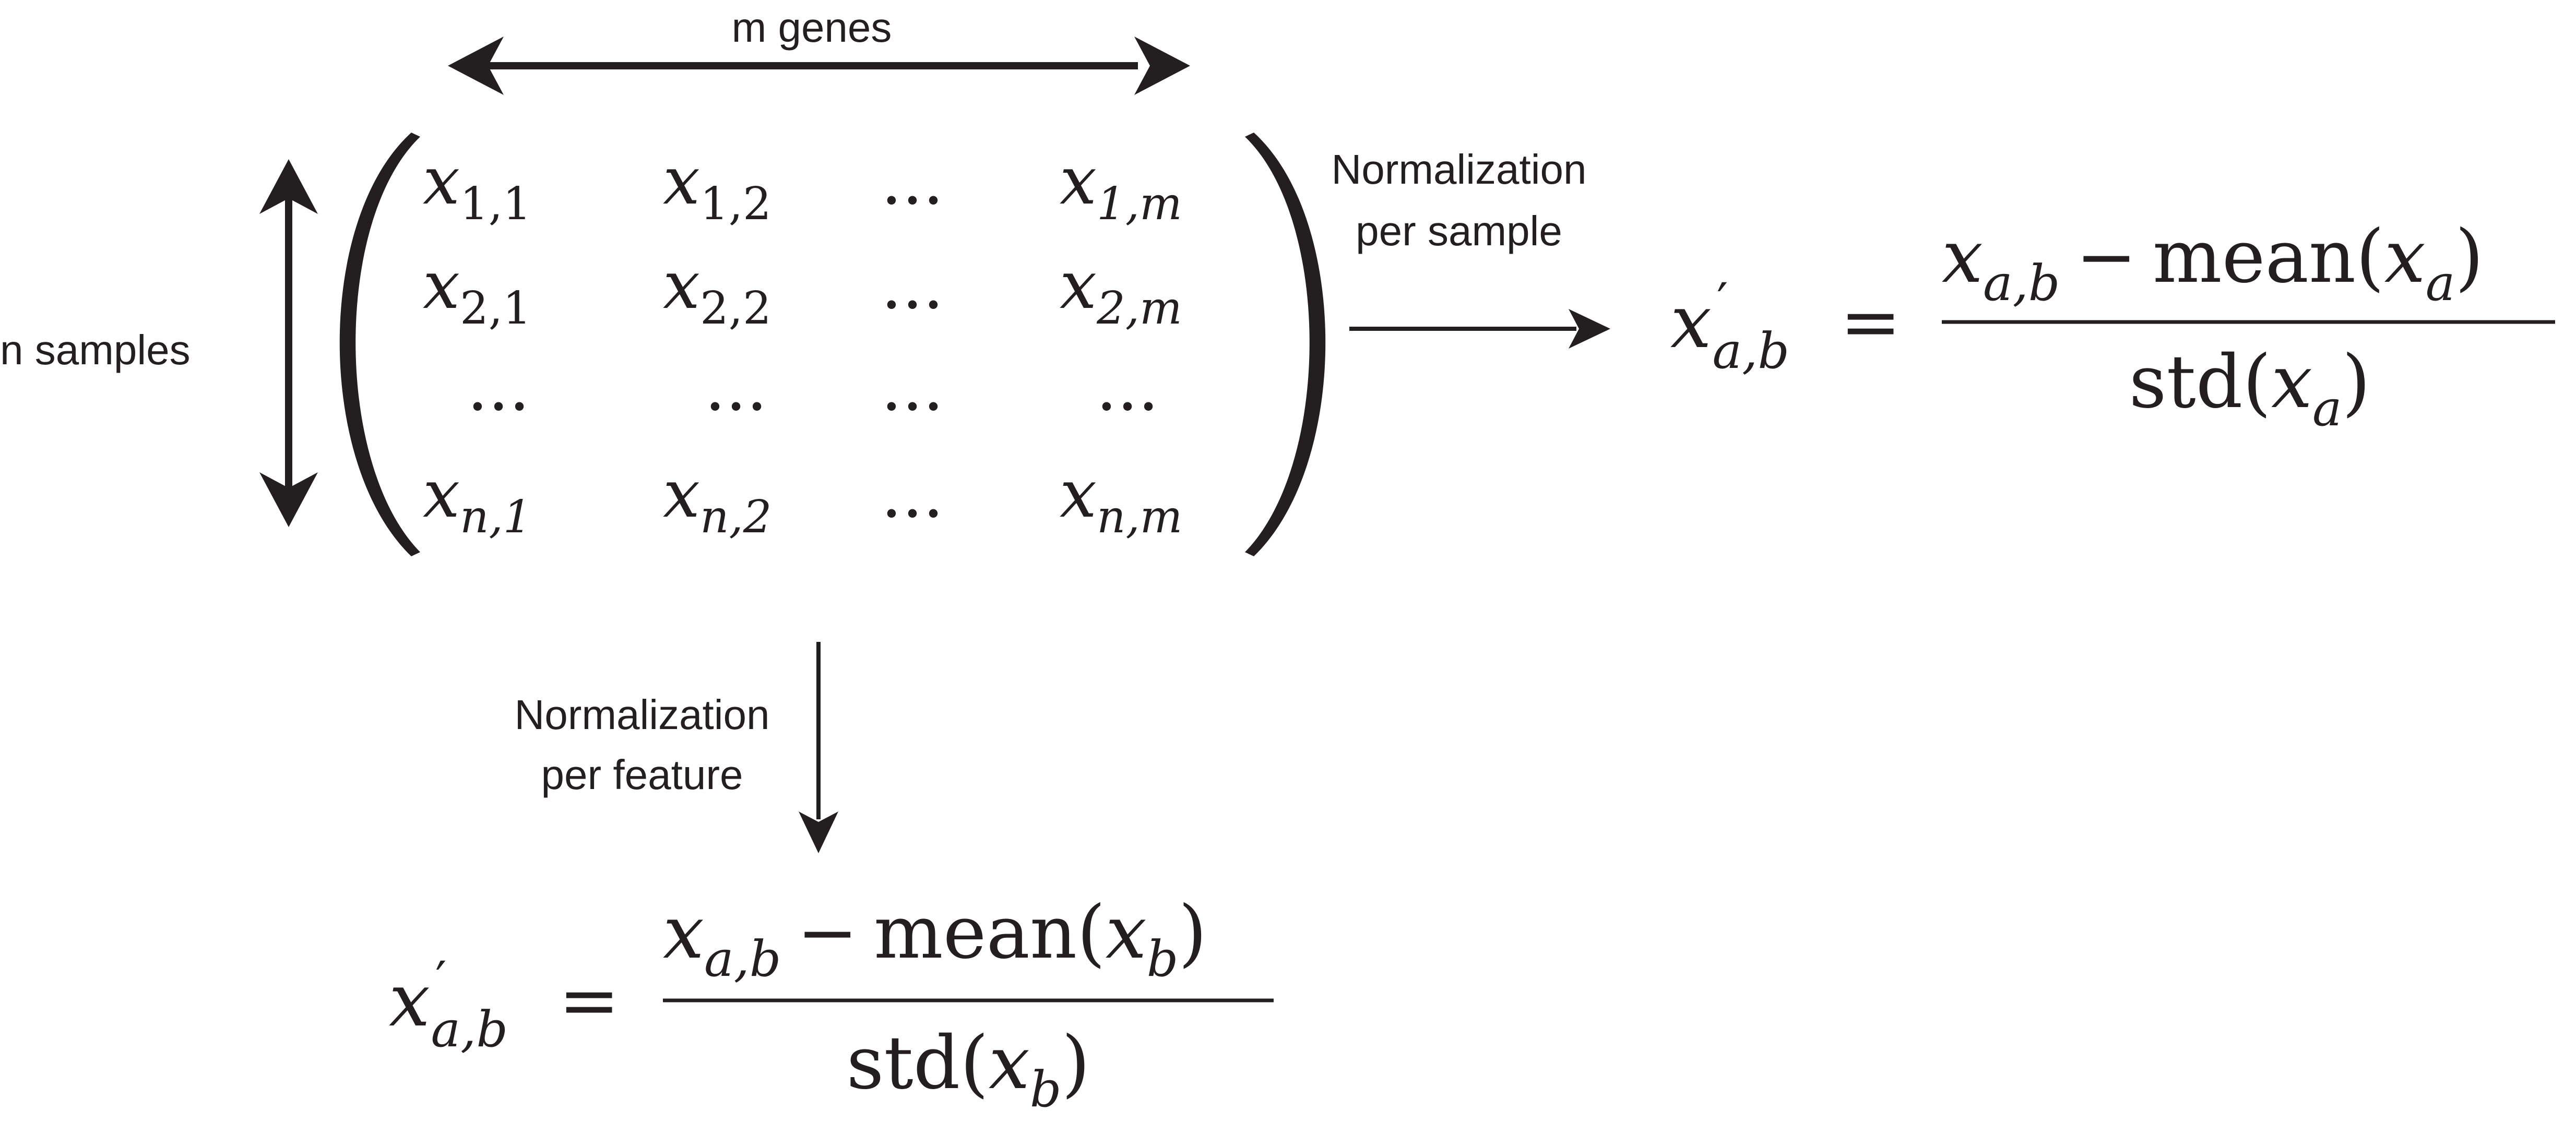 Image resolution: width=2576 pixels, height=1134 pixels. Describe the element at coordinates (477, 499) in the screenshot. I see `matrix-cell: xn,1` at that location.